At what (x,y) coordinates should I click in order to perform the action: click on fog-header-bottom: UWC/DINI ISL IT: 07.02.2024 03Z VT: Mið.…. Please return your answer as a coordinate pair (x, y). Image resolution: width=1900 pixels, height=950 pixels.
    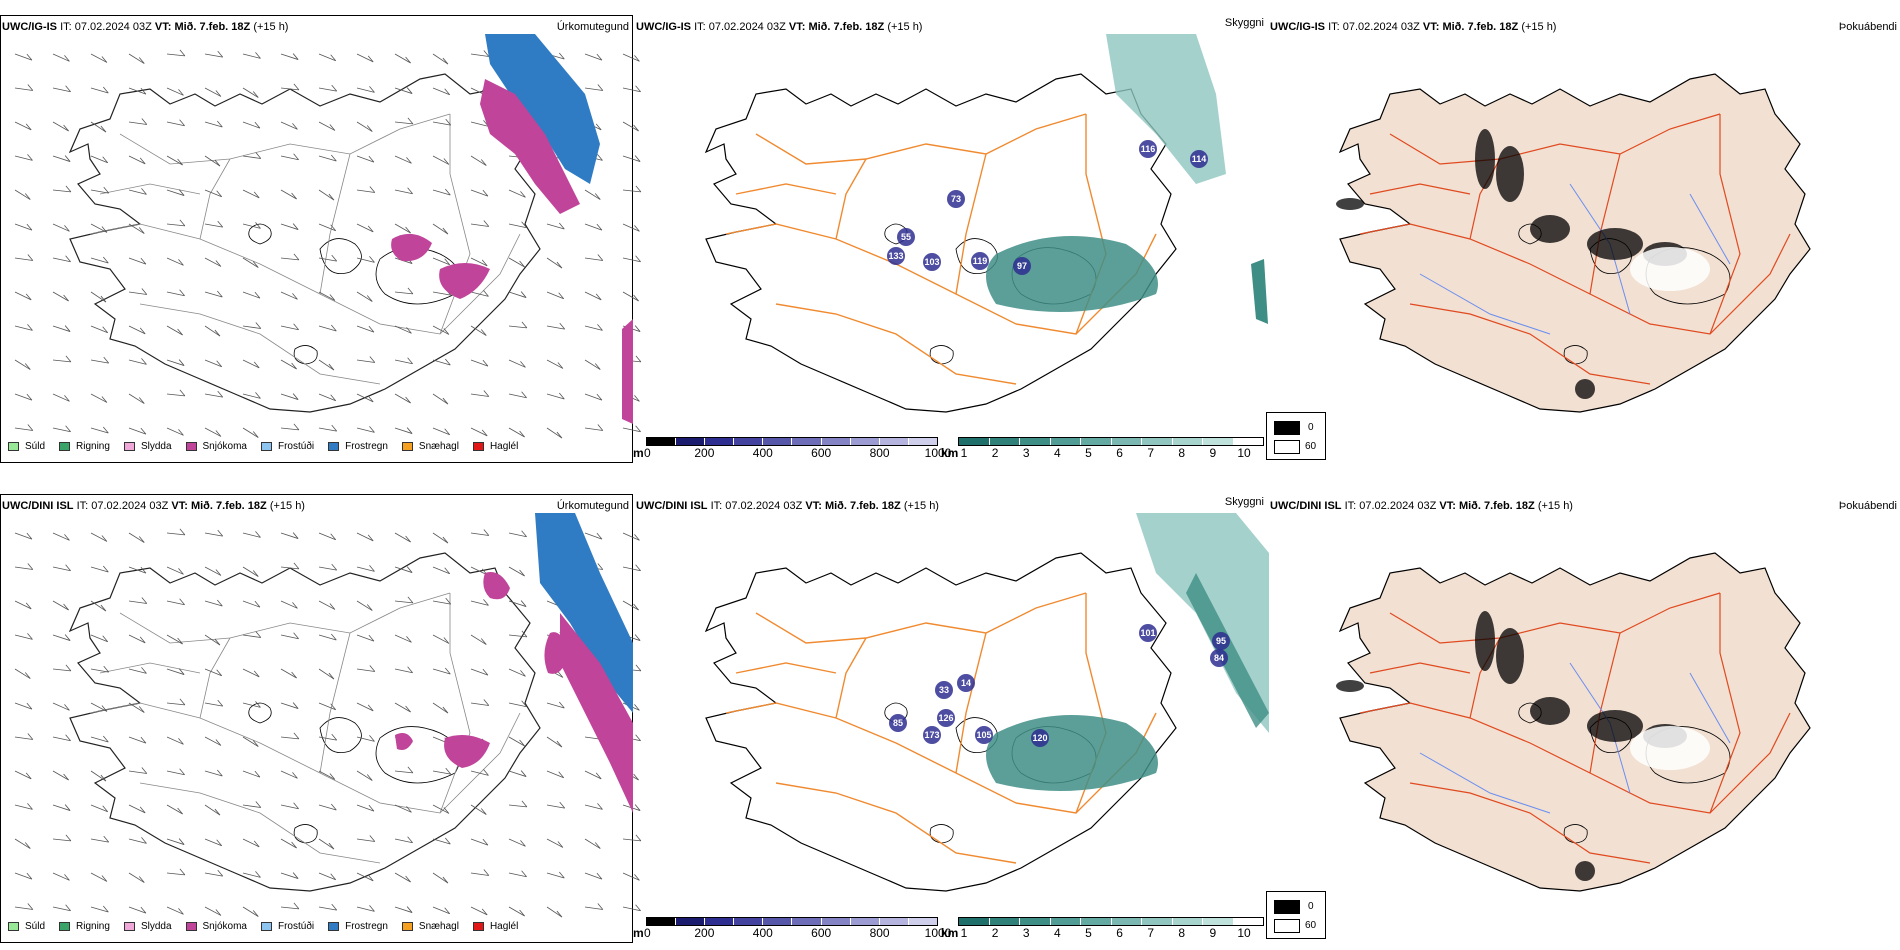
    Looking at the image, I should click on (1421, 506).